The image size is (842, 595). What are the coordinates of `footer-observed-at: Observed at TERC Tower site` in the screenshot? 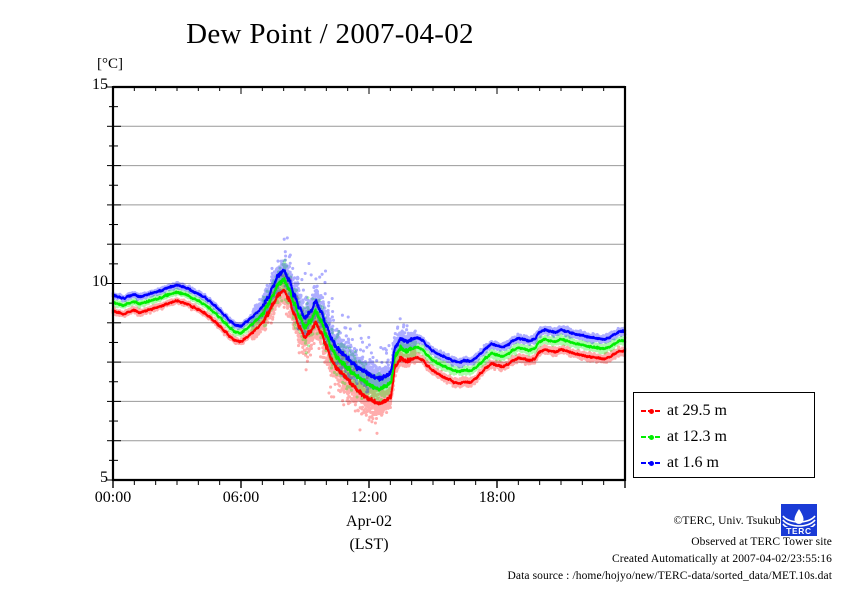 It's located at (761, 542).